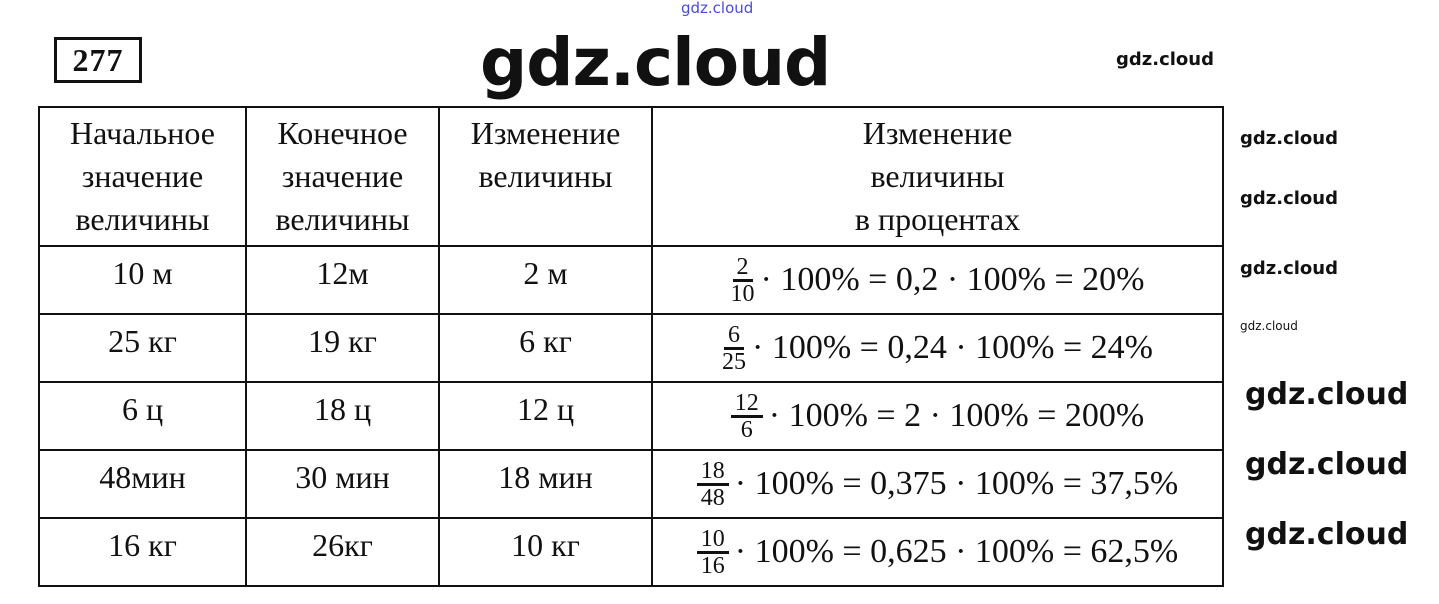 This screenshot has height=604, width=1439. Describe the element at coordinates (956, 415) in the screenshot. I see `formula-rest: · 100% = 2 · 100% = 200%` at that location.